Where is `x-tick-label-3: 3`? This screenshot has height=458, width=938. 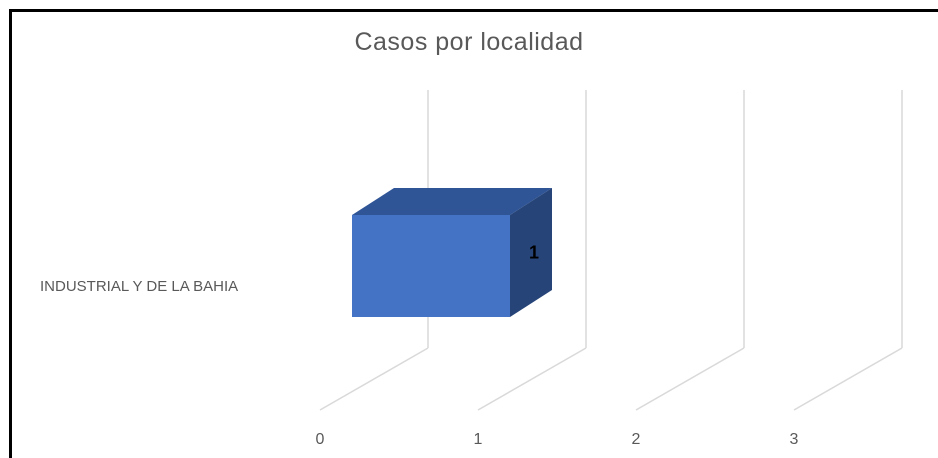
x-tick-label-3: 3 is located at coordinates (794, 439).